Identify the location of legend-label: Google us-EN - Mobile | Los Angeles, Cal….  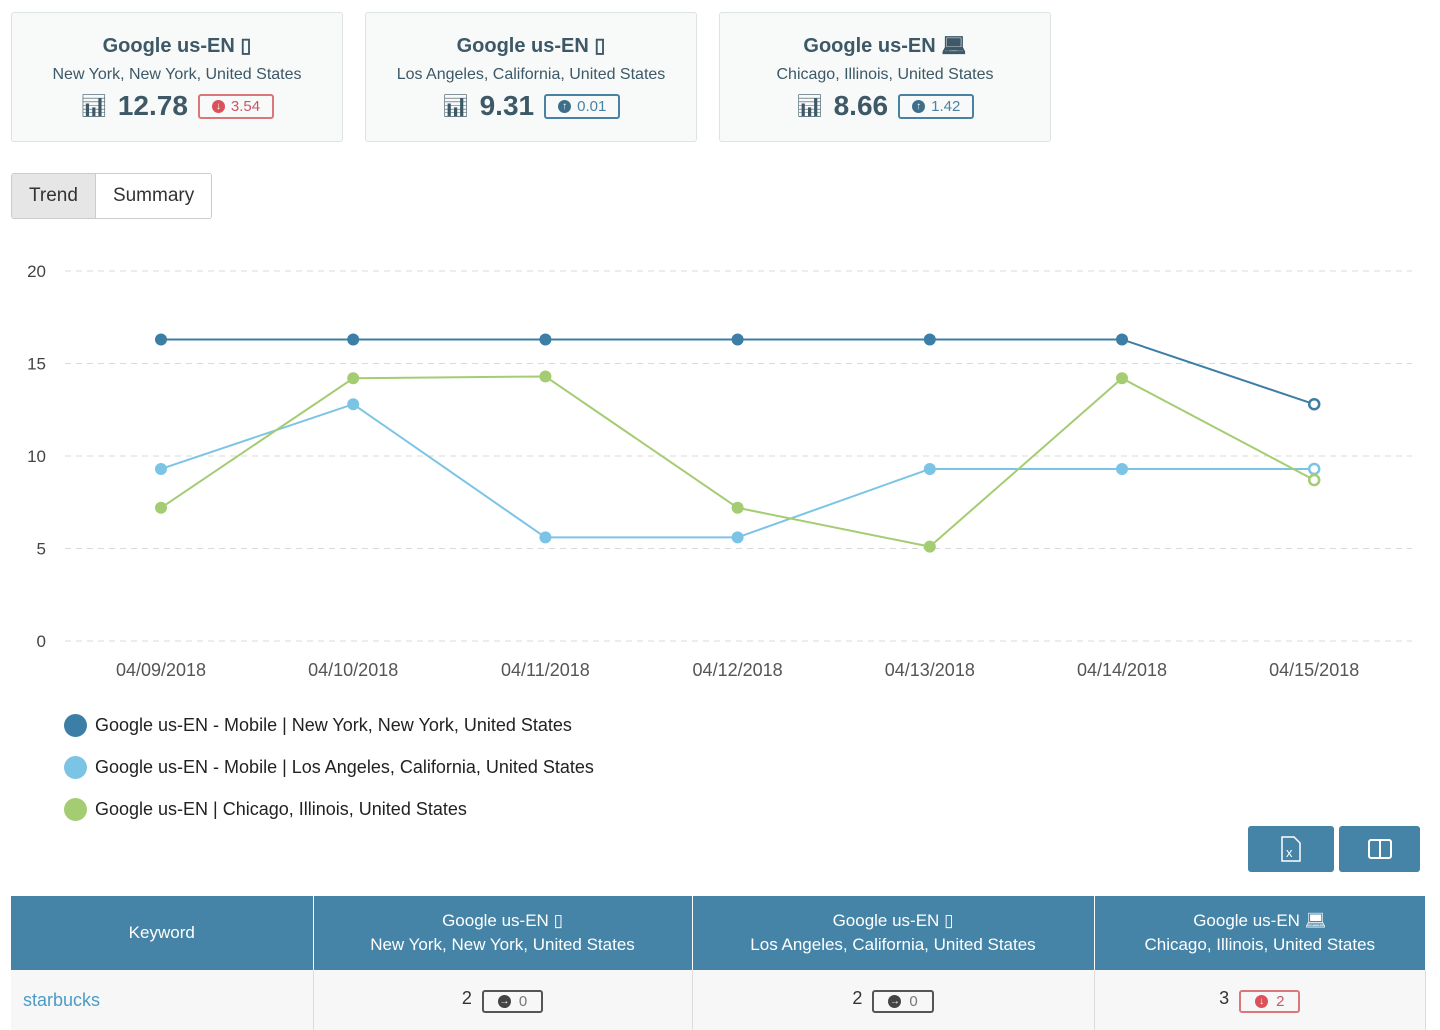
(344, 766).